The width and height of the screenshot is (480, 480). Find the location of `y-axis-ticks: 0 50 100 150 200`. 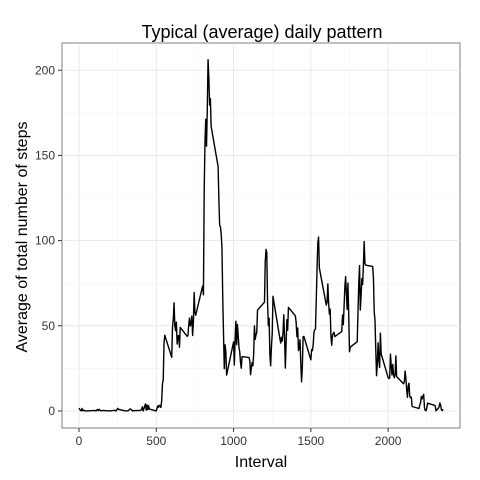

y-axis-ticks: 0 50 100 150 200 is located at coordinates (48, 240).